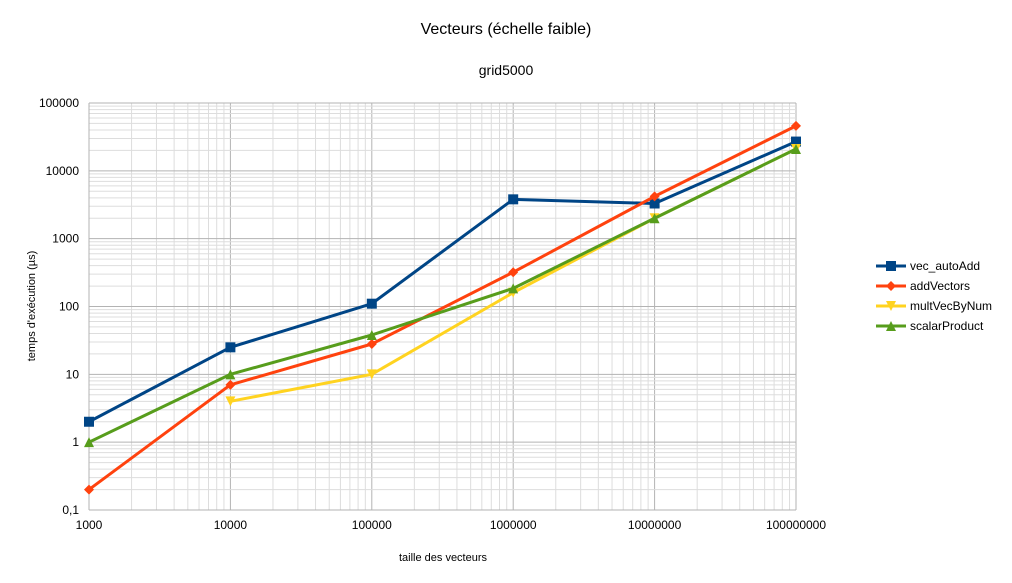 This screenshot has width=1012, height=583. What do you see at coordinates (73, 374) in the screenshot?
I see `y-tick-label: 10` at bounding box center [73, 374].